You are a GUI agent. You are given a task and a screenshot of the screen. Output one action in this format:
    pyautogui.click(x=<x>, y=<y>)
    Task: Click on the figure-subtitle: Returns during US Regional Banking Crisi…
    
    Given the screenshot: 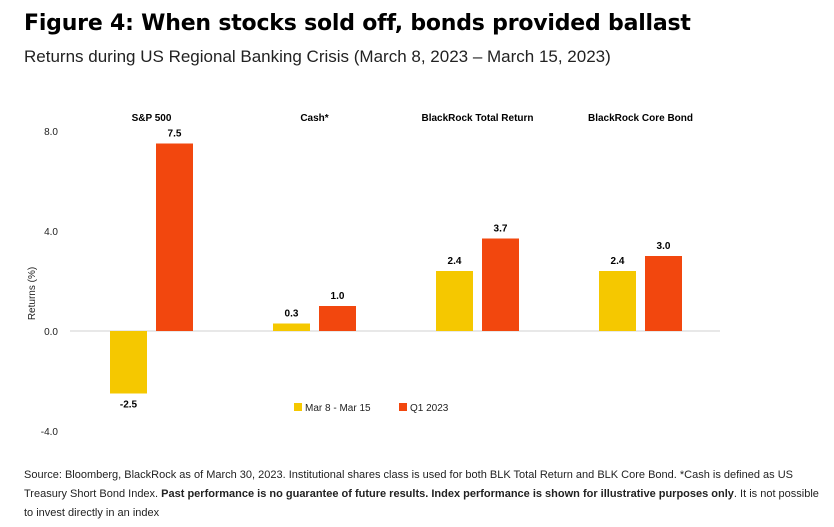 What is the action you would take?
    pyautogui.click(x=317, y=56)
    